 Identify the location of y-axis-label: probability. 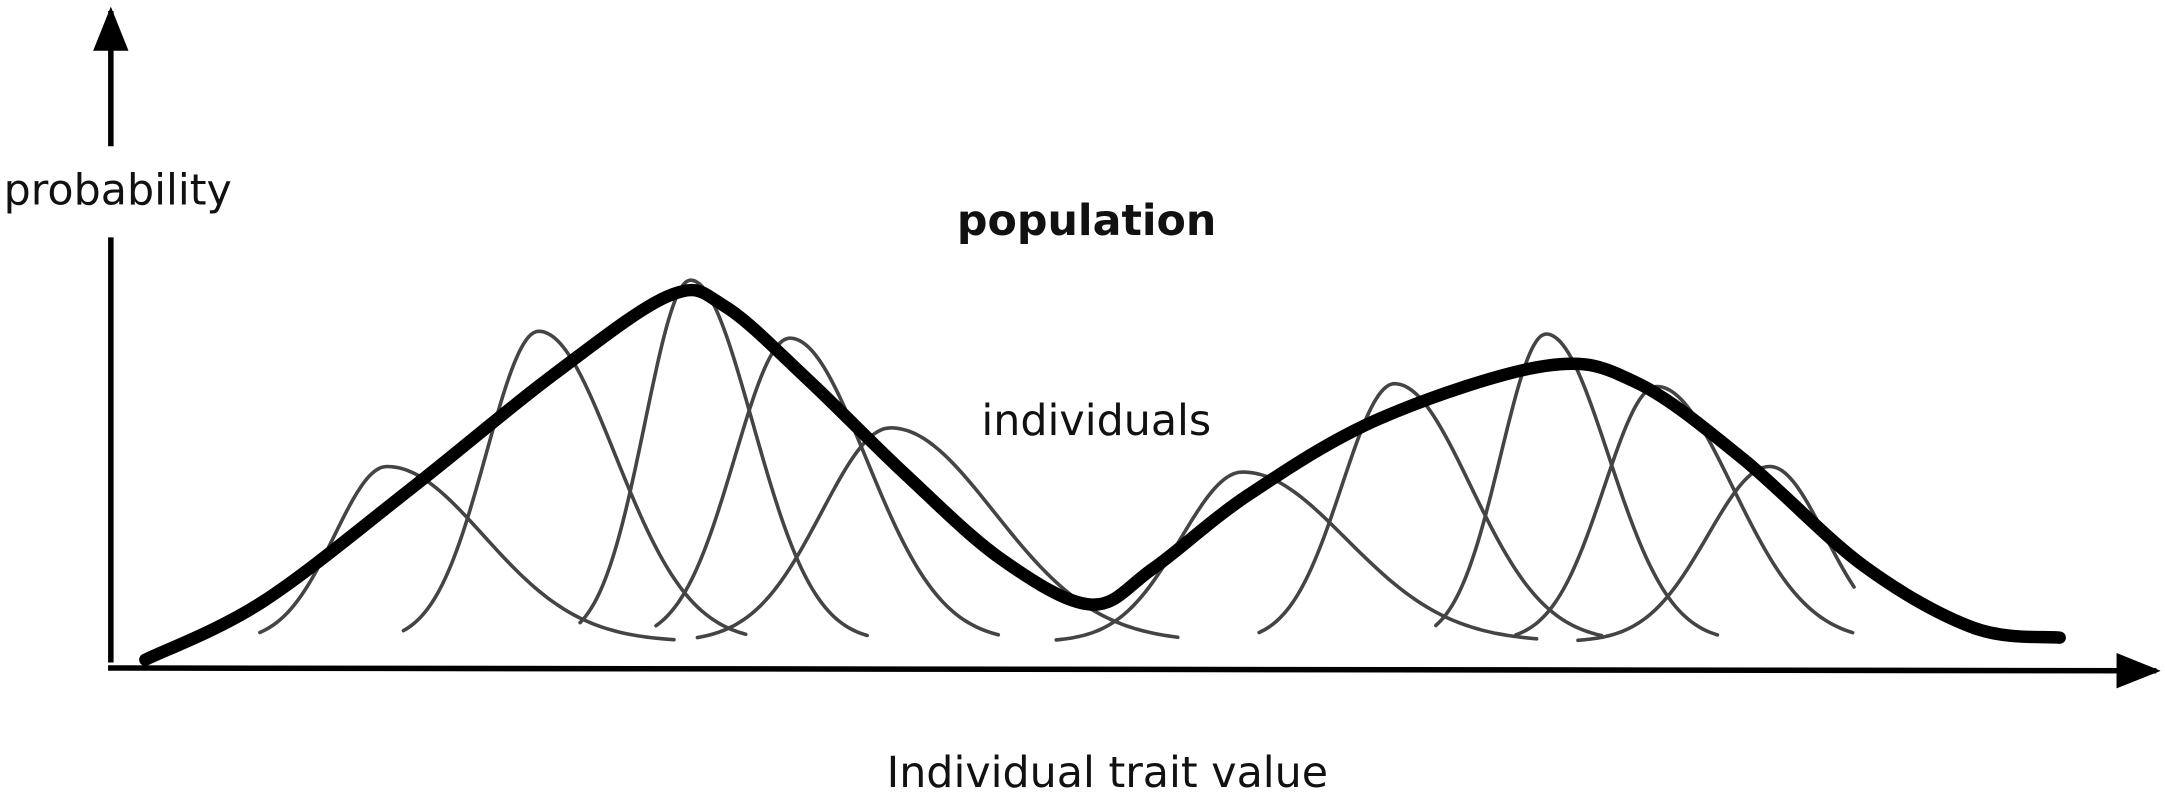
(118, 191).